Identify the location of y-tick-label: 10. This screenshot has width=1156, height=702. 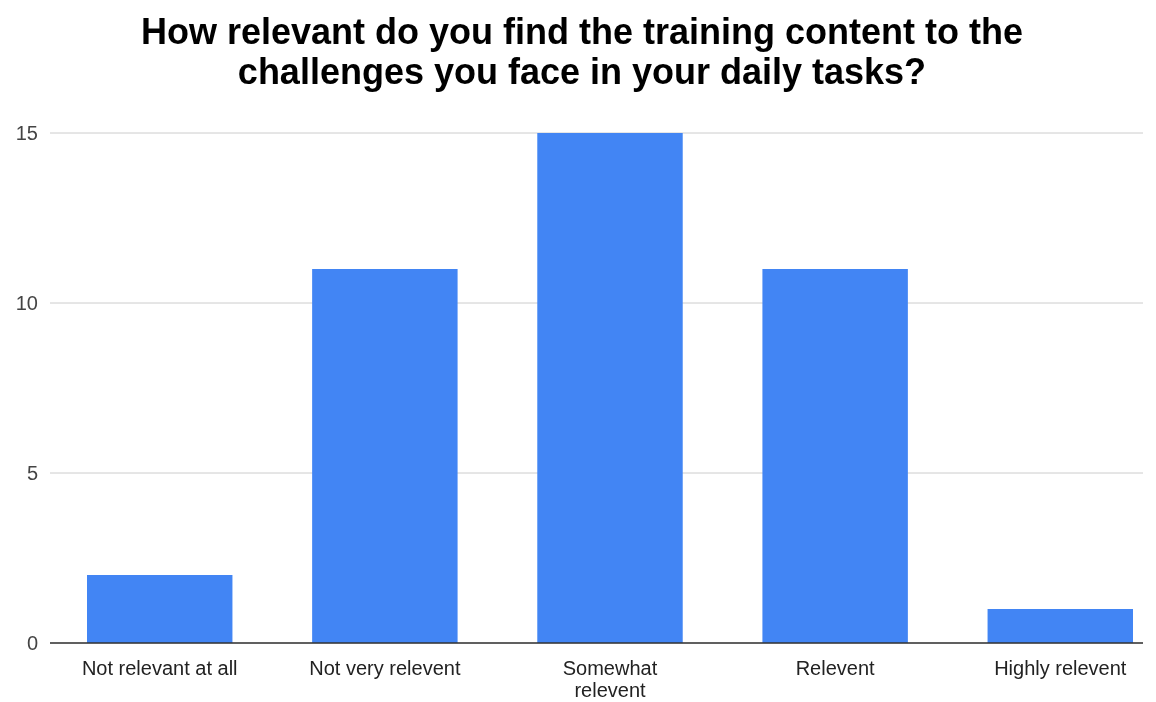
(26, 303).